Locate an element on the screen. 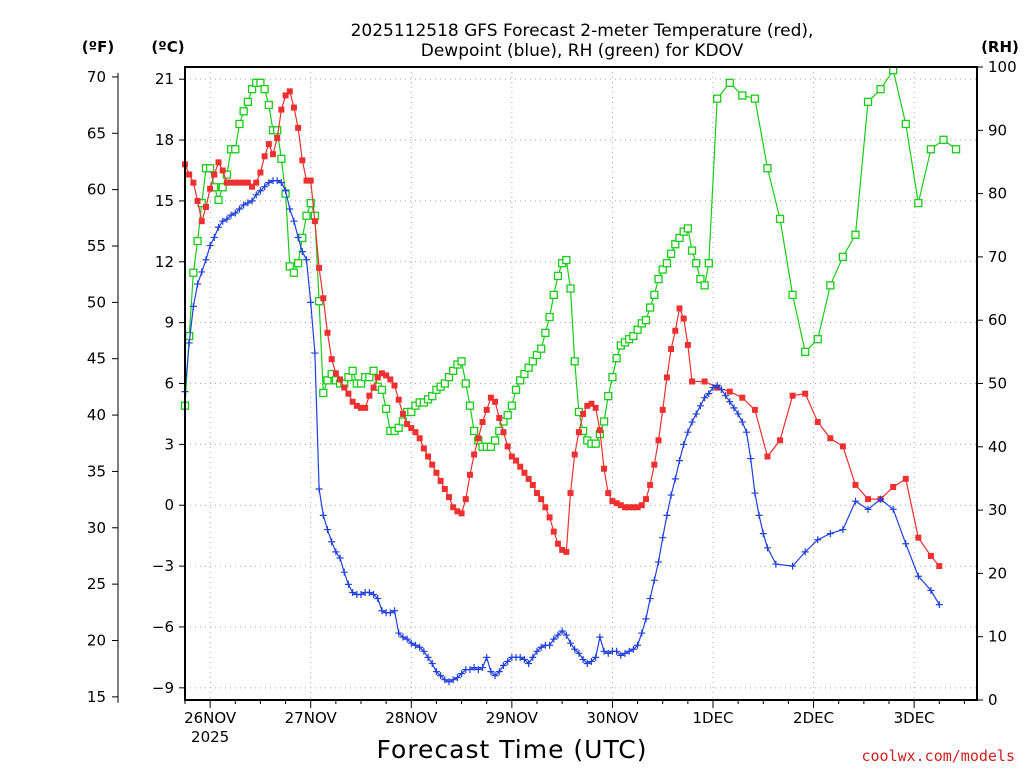  fahrenheit-axis: 15 20 25 30 35 40 45 50 55 60 65 70 is located at coordinates (103, 387).